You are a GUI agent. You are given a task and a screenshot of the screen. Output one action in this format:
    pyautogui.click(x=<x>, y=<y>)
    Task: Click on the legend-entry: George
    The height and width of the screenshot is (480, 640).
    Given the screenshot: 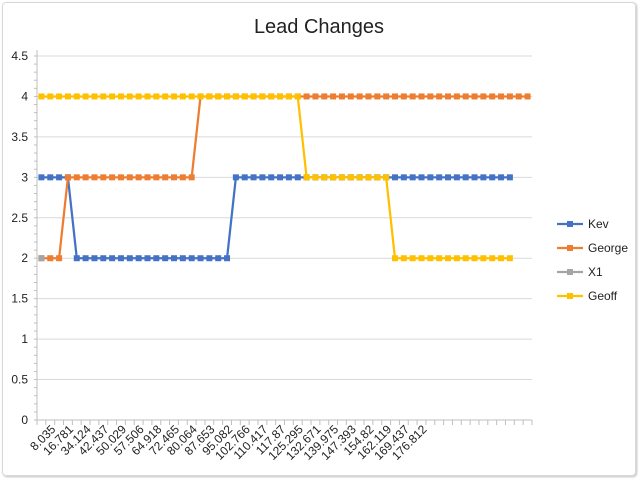 What is the action you would take?
    pyautogui.click(x=592, y=248)
    